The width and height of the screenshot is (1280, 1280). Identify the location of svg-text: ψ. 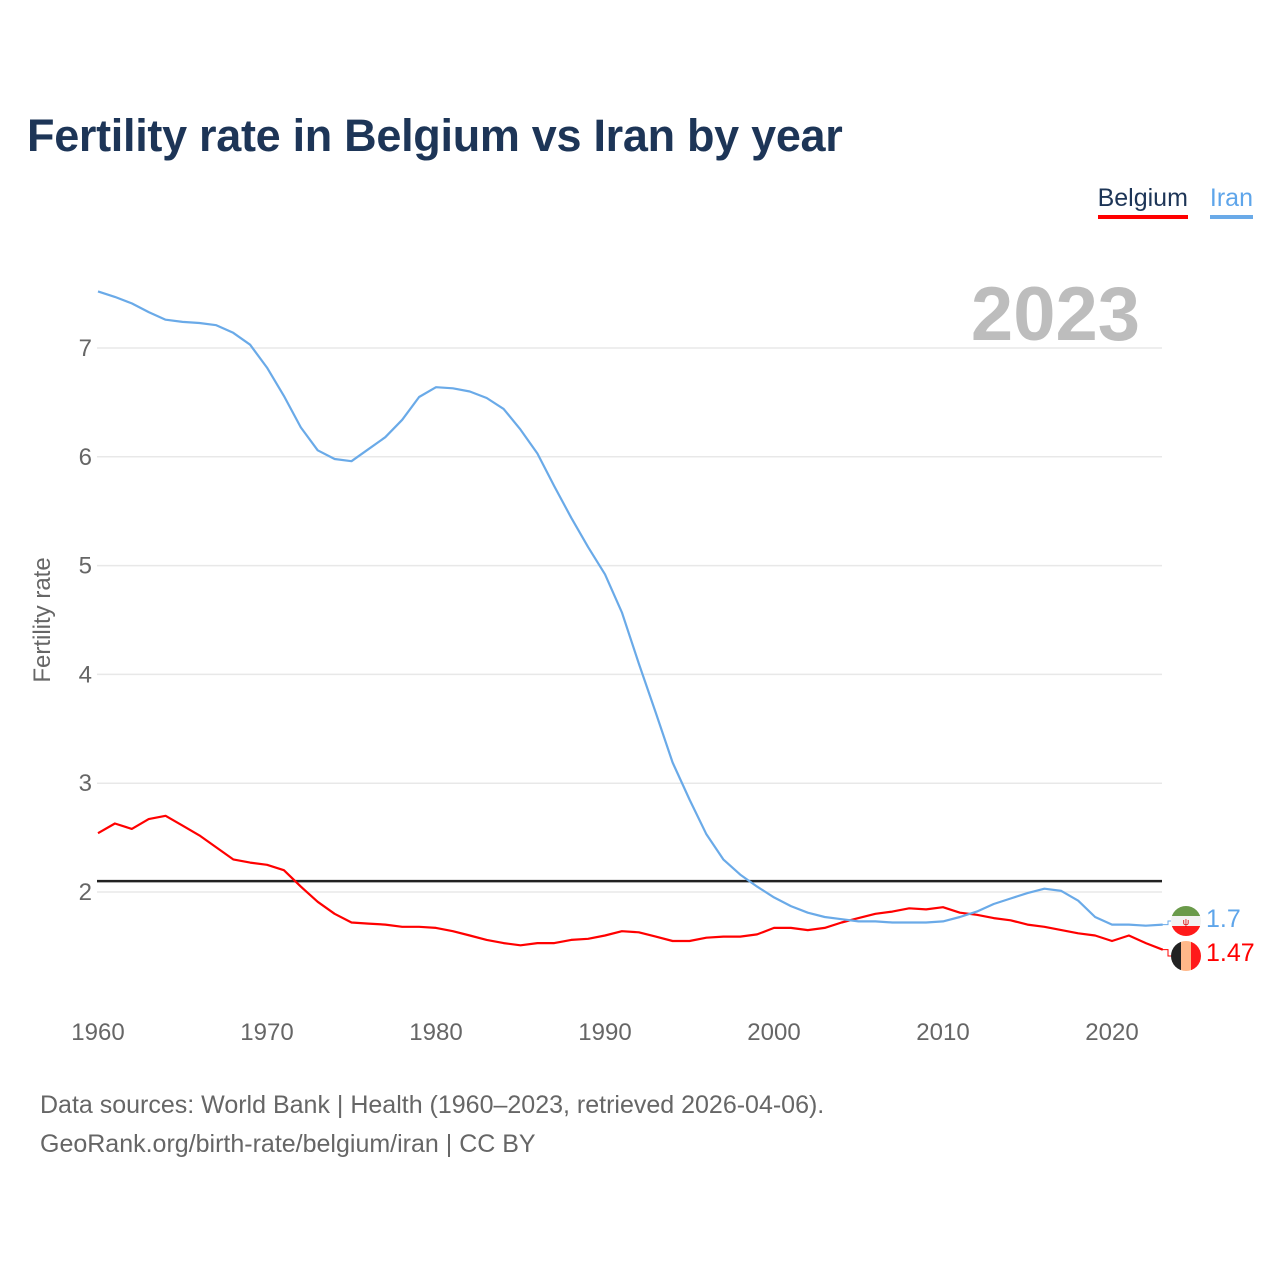
(1186, 922).